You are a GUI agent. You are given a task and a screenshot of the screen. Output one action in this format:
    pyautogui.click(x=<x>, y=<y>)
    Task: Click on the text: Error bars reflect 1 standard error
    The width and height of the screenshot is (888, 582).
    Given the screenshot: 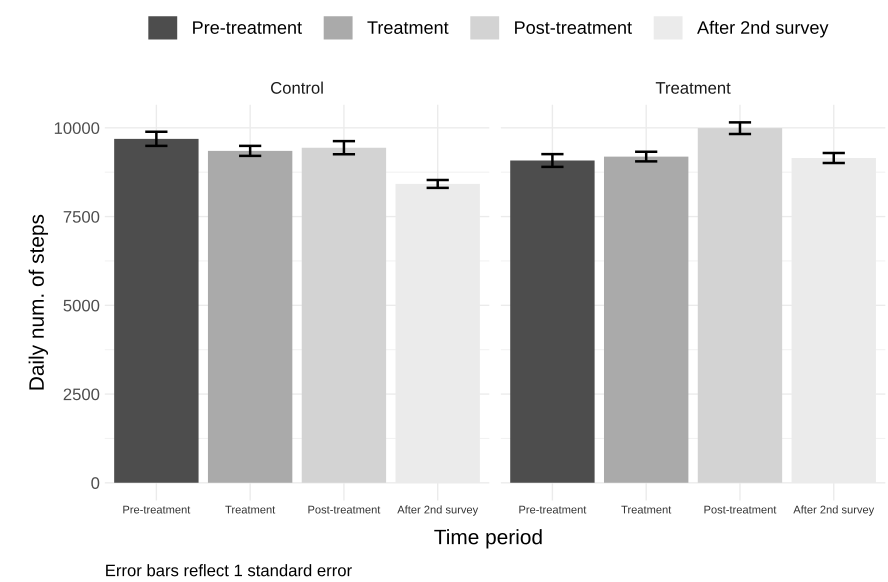 What is the action you would take?
    pyautogui.click(x=229, y=570)
    